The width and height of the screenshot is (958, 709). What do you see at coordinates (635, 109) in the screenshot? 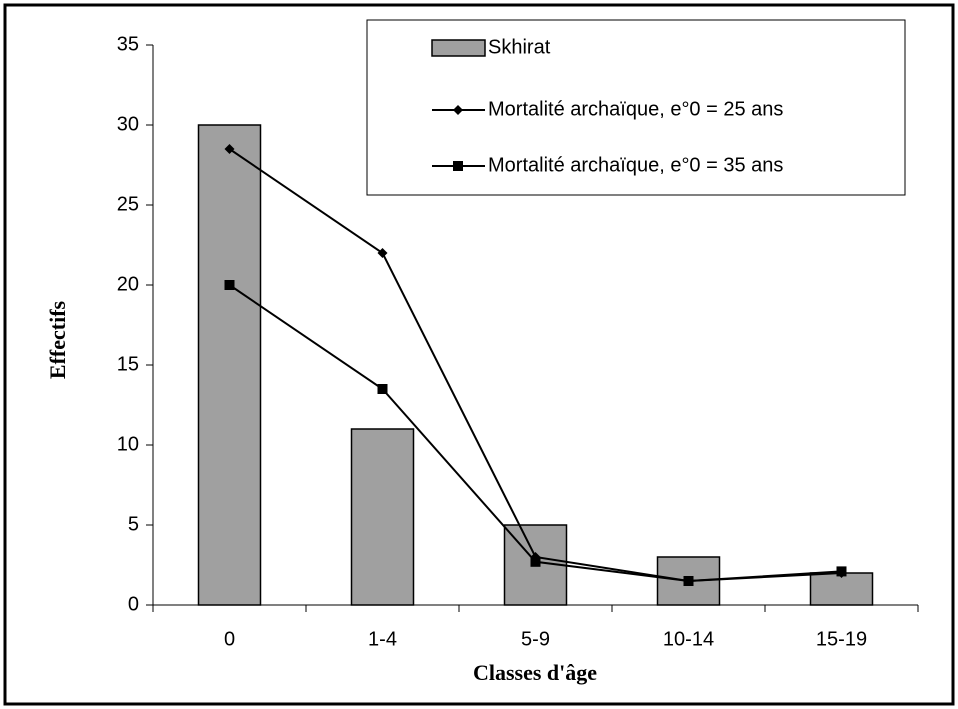
I see `legend-label: Mortalité archaïque, e°0 = 25 ans` at bounding box center [635, 109].